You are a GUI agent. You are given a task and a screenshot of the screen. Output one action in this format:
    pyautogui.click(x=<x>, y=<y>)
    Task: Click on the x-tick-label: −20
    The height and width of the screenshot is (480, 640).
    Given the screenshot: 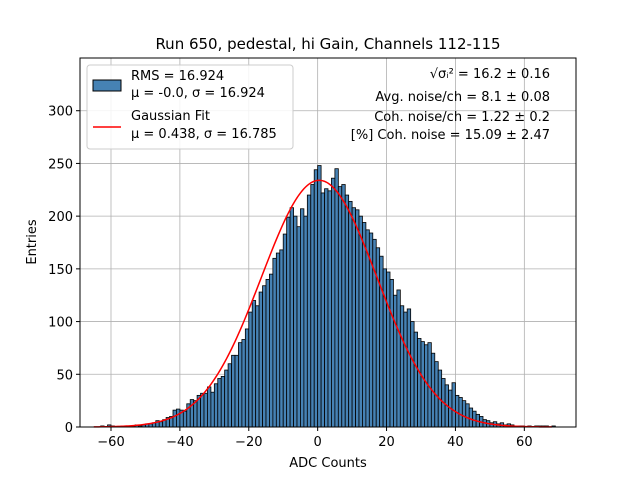 What is the action you would take?
    pyautogui.click(x=248, y=442)
    